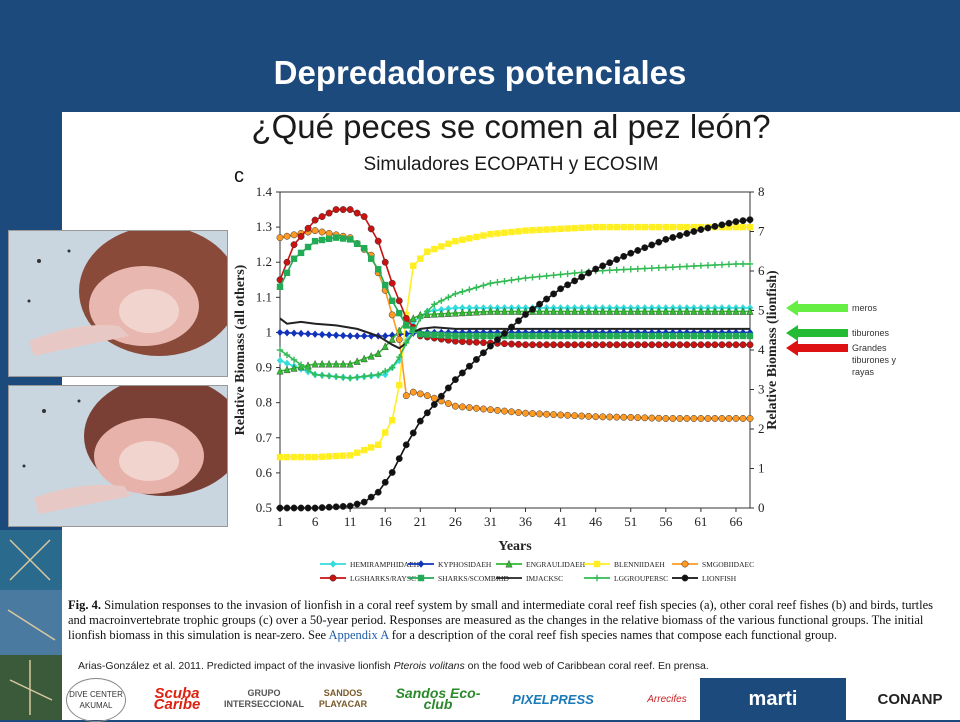 The image size is (960, 722). What do you see at coordinates (420, 521) in the screenshot?
I see `x-tick-label: 21` at bounding box center [420, 521].